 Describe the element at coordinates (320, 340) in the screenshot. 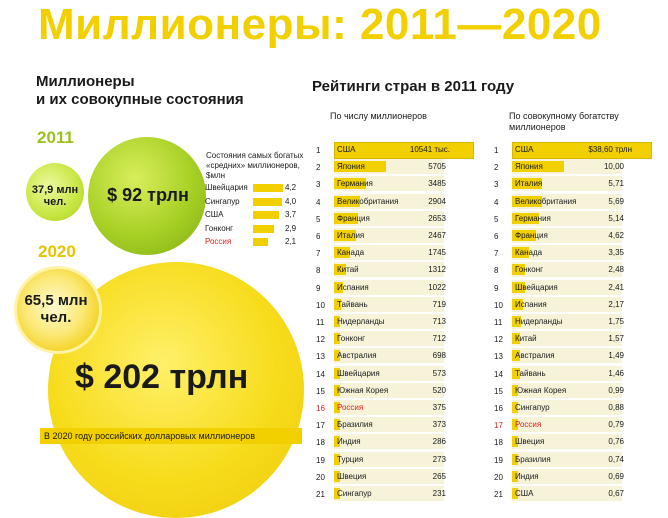

I see `ranking-rank: 12` at that location.